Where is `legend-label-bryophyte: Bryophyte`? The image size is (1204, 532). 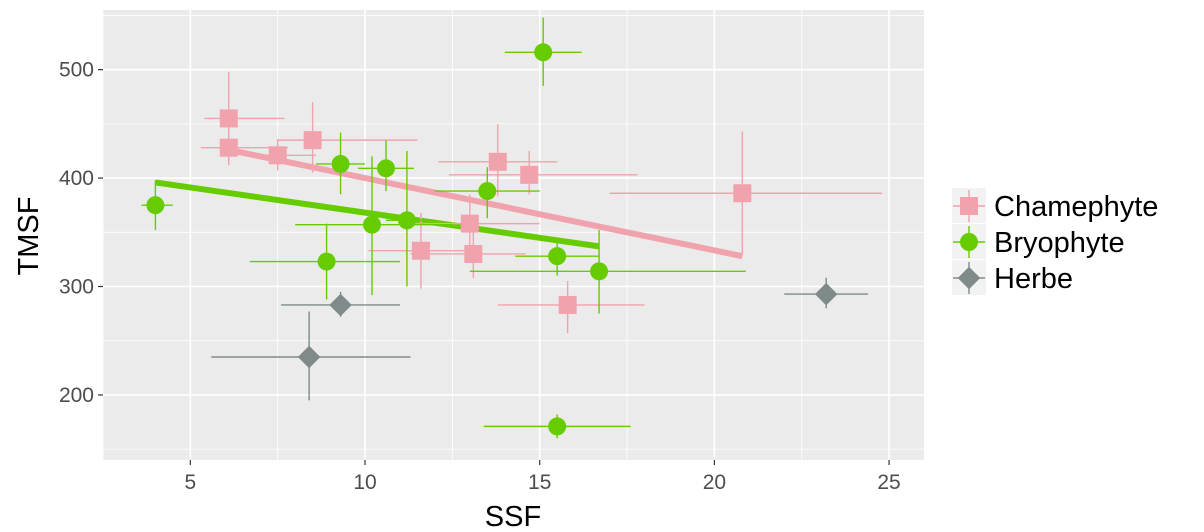 legend-label-bryophyte: Bryophyte is located at coordinates (1059, 243).